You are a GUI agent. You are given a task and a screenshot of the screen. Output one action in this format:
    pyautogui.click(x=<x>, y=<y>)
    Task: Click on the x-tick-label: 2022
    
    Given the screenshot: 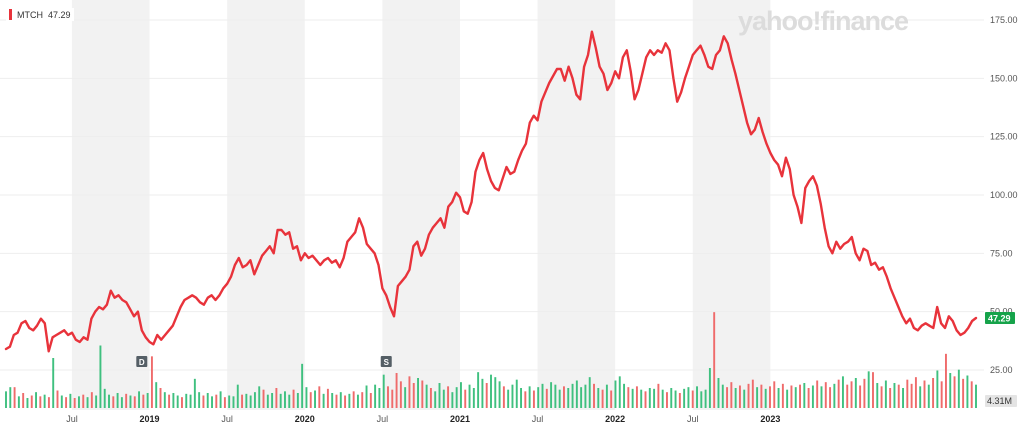 What is the action you would take?
    pyautogui.click(x=615, y=419)
    